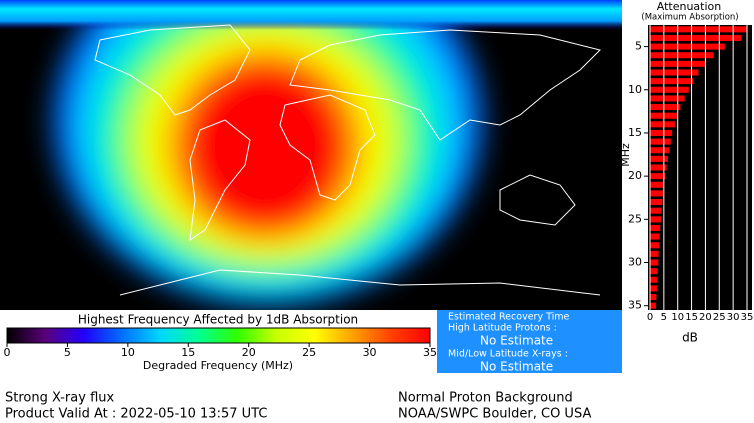 The width and height of the screenshot is (754, 423). I want to click on x-tick-label: 0, so click(650, 317).